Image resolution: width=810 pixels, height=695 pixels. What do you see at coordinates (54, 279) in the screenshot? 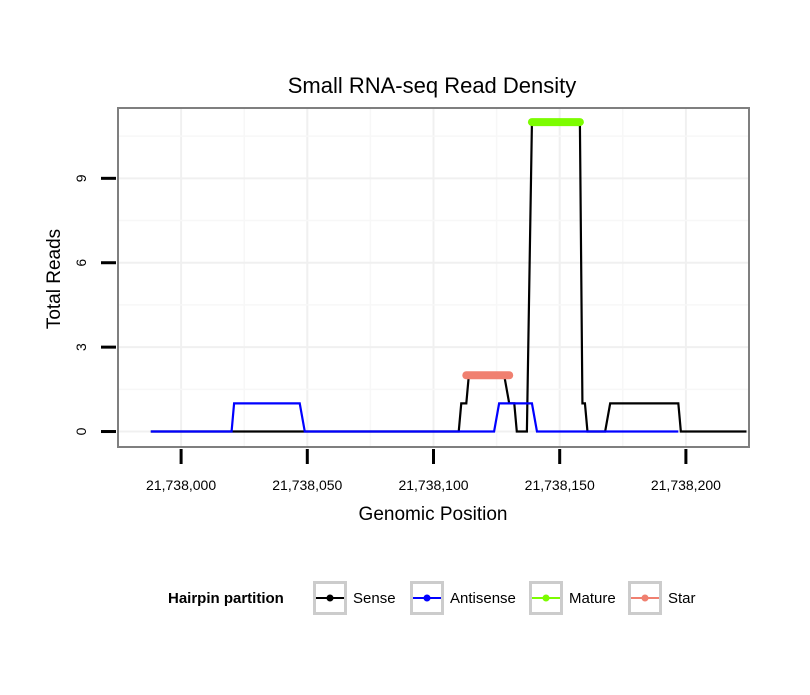
I see `y-axis-title: Total Reads` at bounding box center [54, 279].